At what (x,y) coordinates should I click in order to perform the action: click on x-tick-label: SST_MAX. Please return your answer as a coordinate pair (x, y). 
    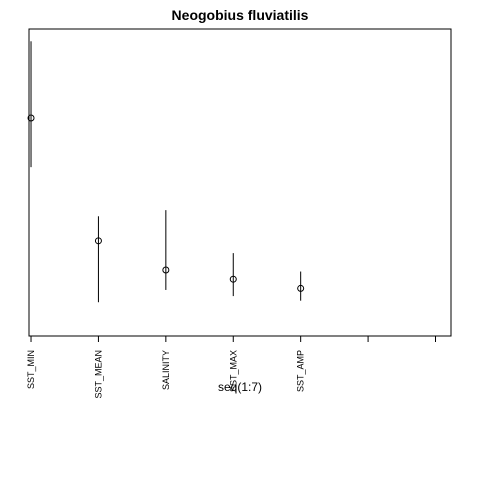
    Looking at the image, I should click on (233, 371).